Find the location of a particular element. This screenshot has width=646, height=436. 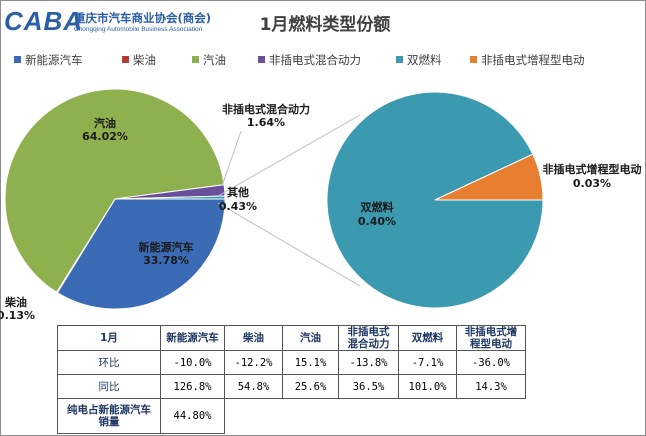

legend-item-dual-fuel: 双燃料 is located at coordinates (419, 60).